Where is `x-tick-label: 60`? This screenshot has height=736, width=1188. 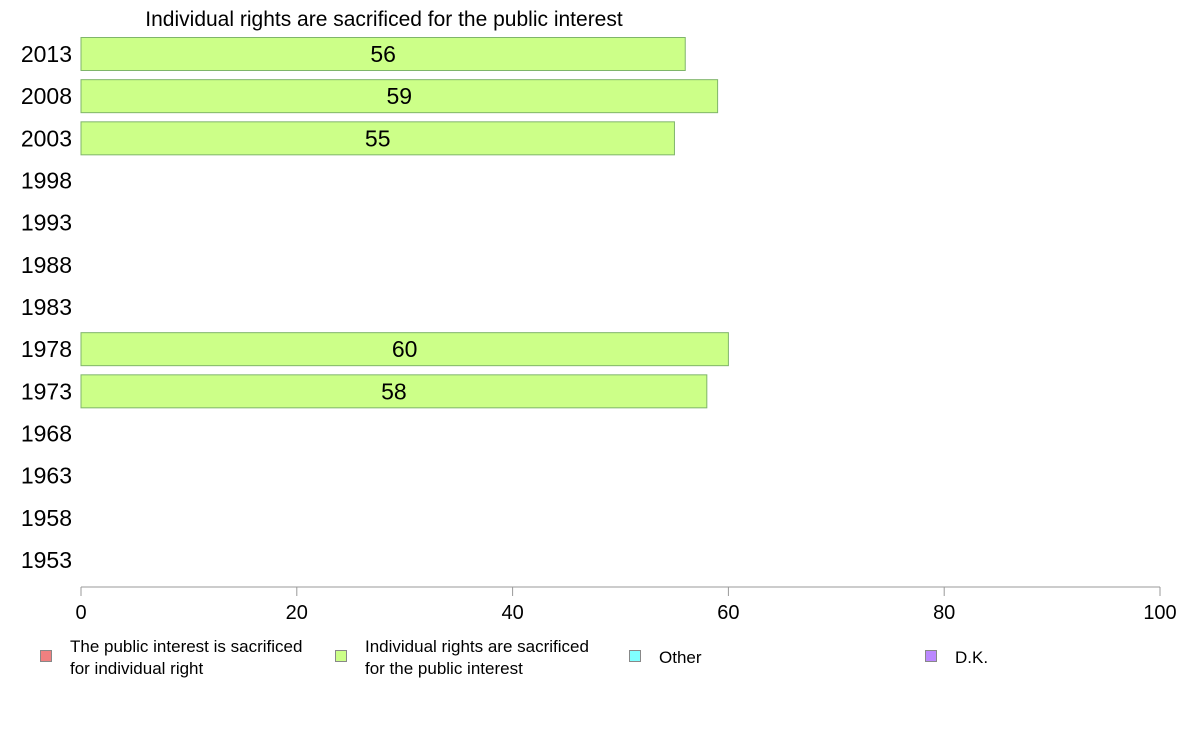
x-tick-label: 60 is located at coordinates (728, 613).